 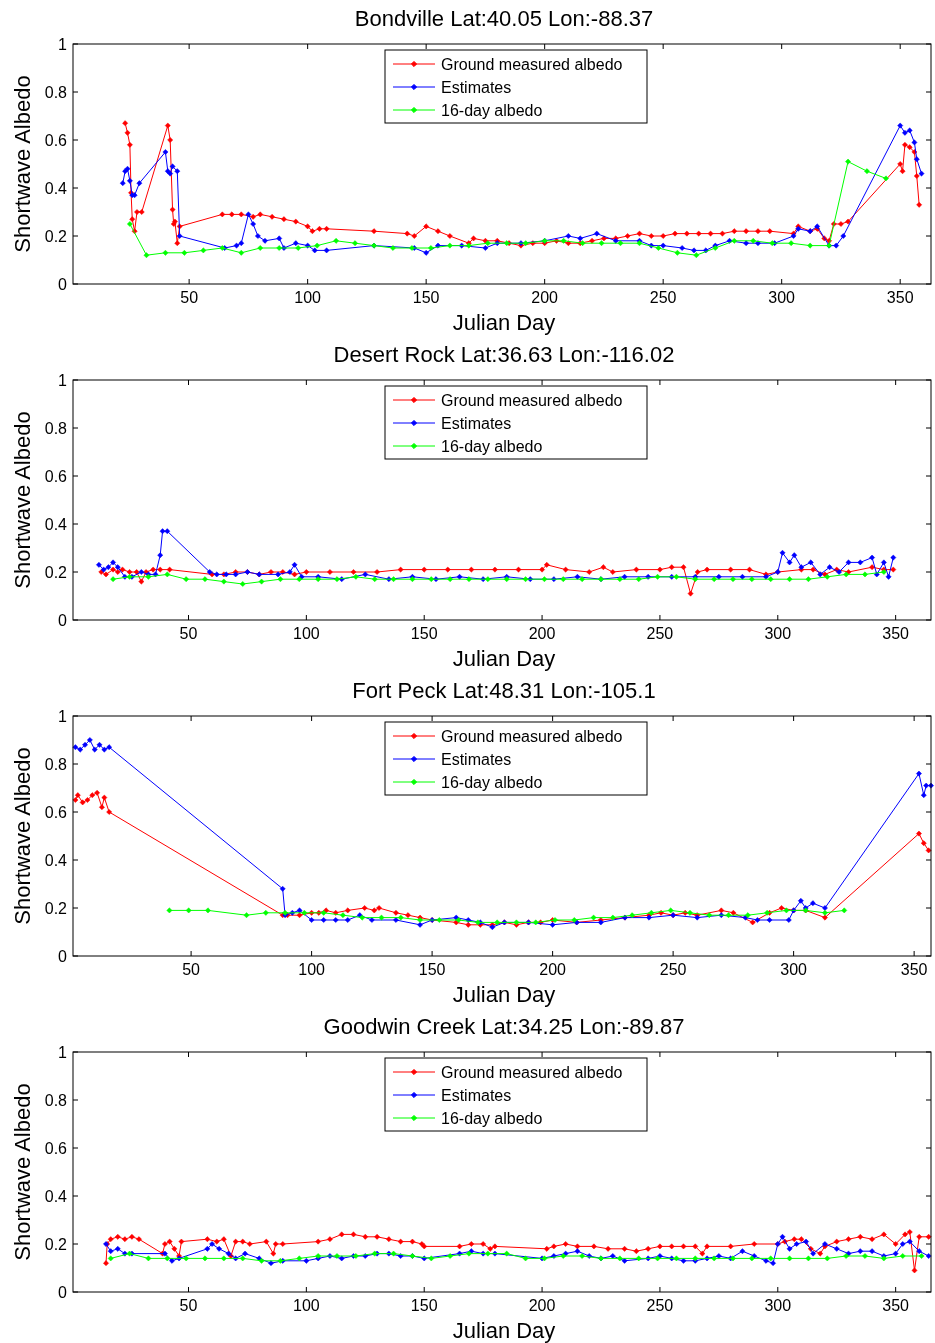 I want to click on chart-title: Bondville Lat:40.05 Lon:-88.37, so click(x=504, y=18).